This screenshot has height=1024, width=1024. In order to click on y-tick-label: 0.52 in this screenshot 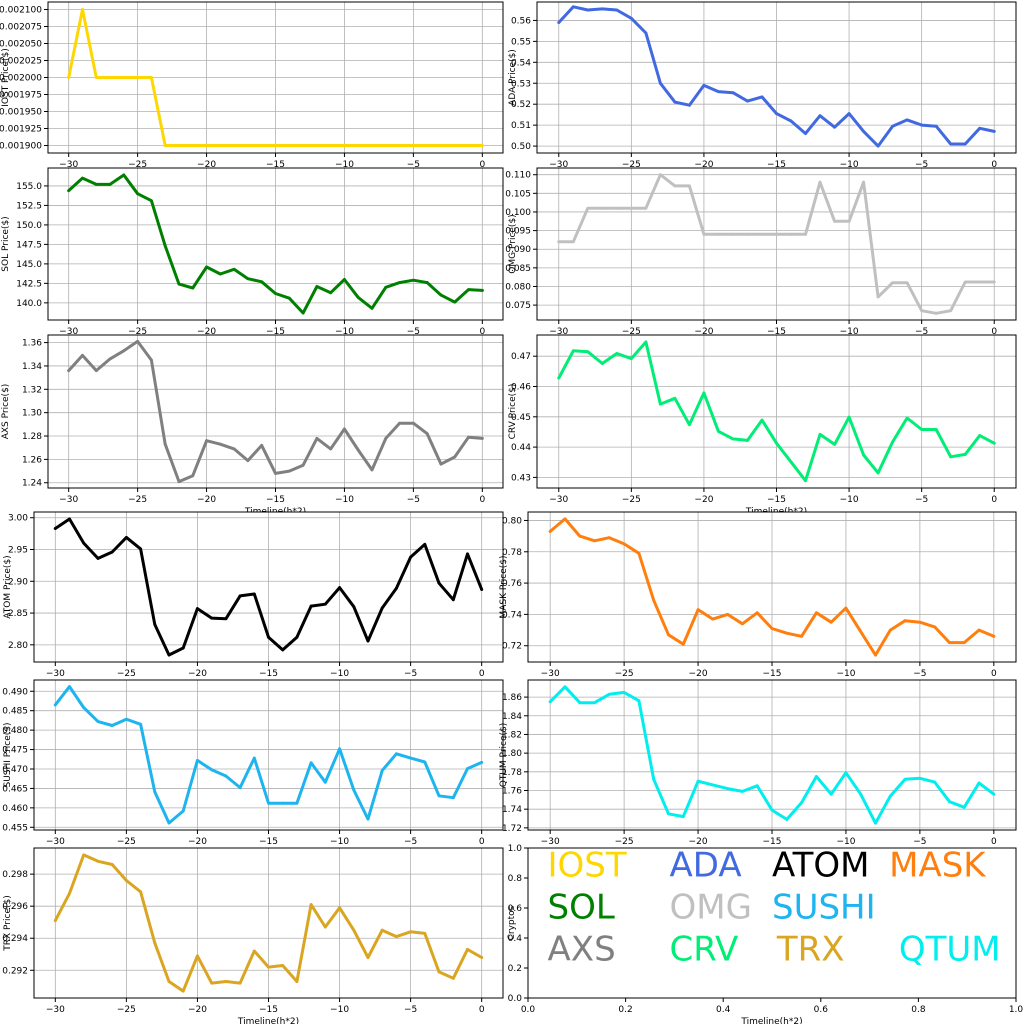, I will do `click(521, 105)`.